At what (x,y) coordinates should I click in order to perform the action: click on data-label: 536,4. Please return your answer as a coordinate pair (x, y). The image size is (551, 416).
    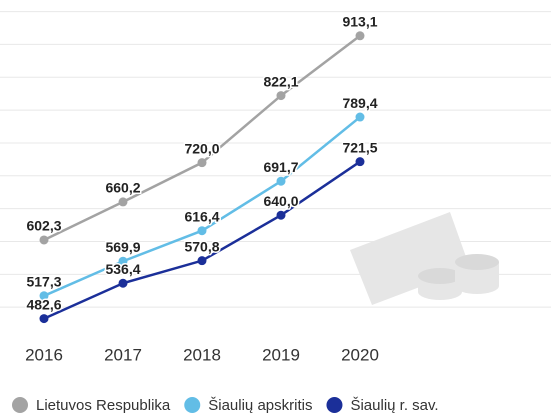
    Looking at the image, I should click on (122, 269).